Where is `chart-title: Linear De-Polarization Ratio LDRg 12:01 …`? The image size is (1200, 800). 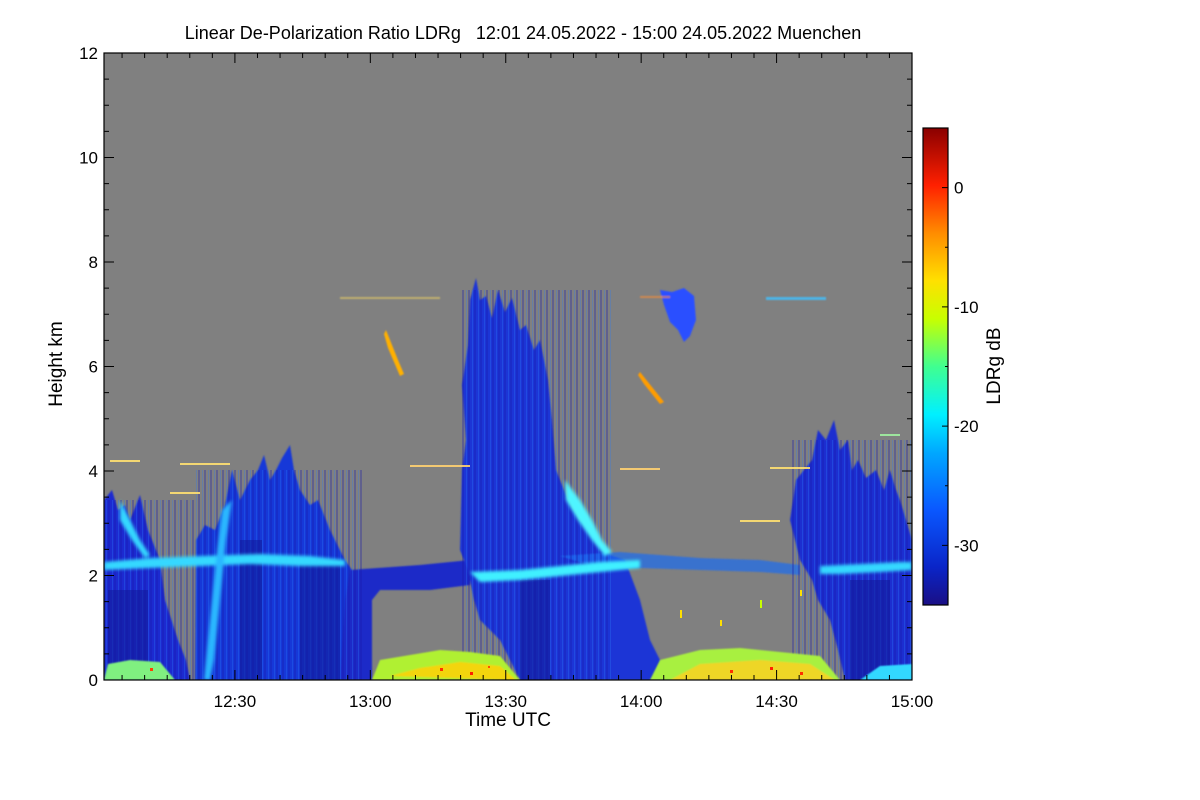 chart-title: Linear De-Polarization Ratio LDRg 12:01 … is located at coordinates (523, 33).